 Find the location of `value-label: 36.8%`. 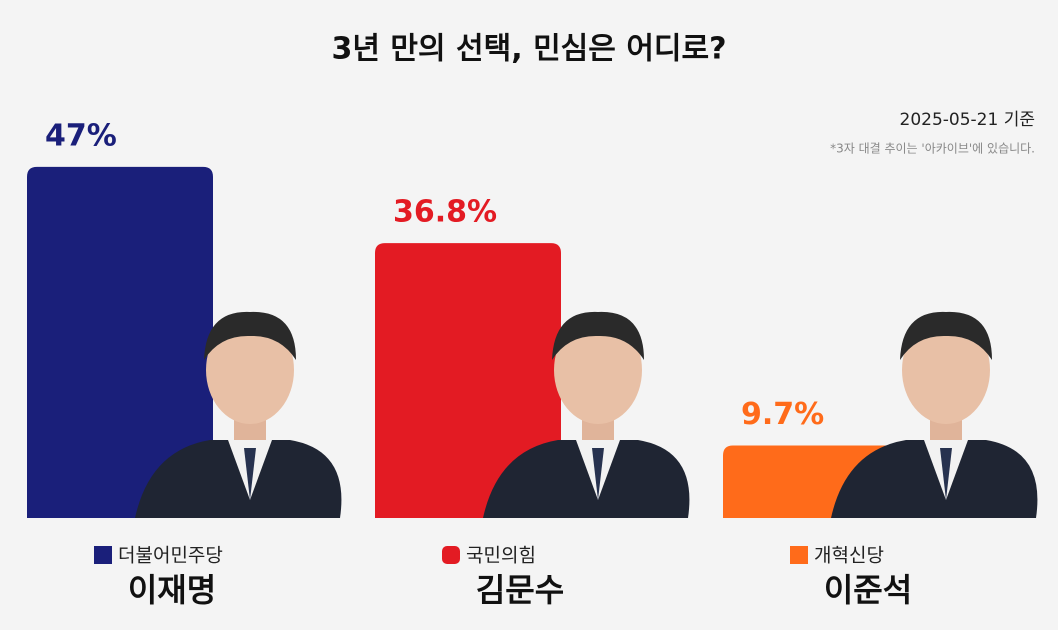

value-label: 36.8% is located at coordinates (445, 212).